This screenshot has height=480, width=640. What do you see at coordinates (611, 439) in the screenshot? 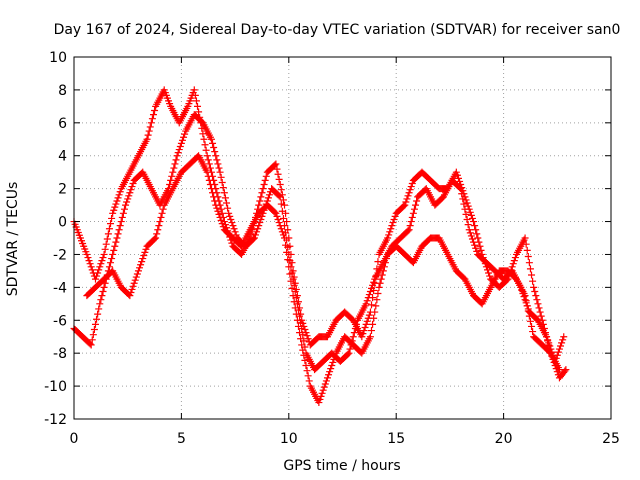
I see `x-tick-label: 25` at bounding box center [611, 439].